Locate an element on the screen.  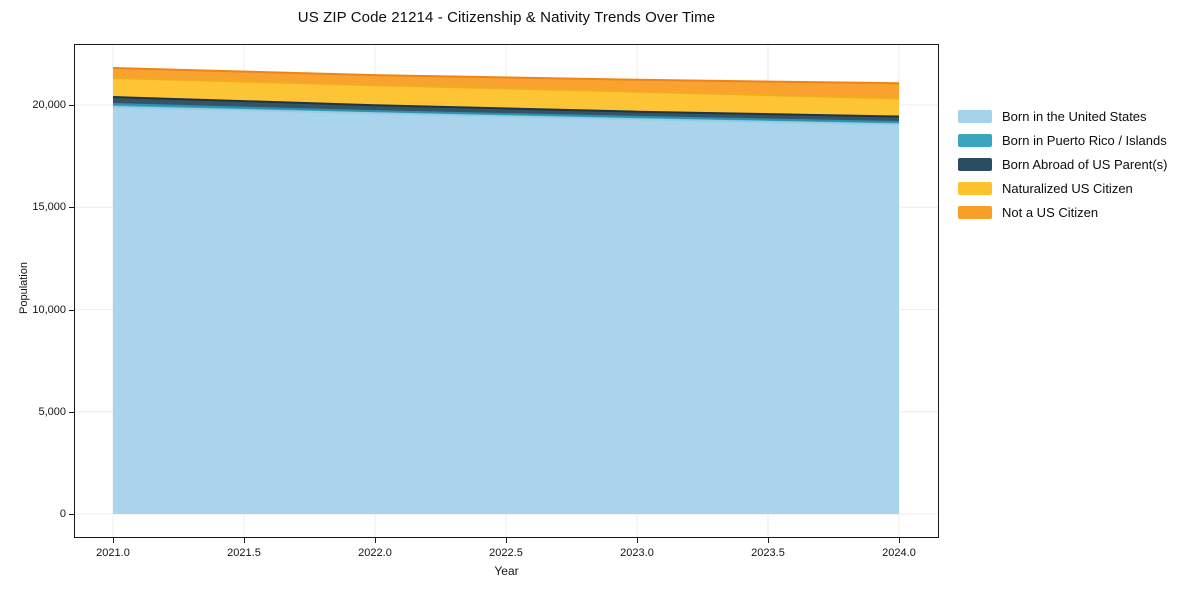
y-tick-label: 10,000 is located at coordinates (49, 309).